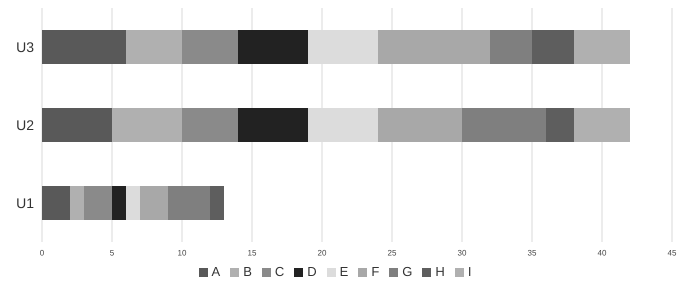 The image size is (690, 287). Describe the element at coordinates (602, 253) in the screenshot. I see `x-tick-label: 40` at that location.